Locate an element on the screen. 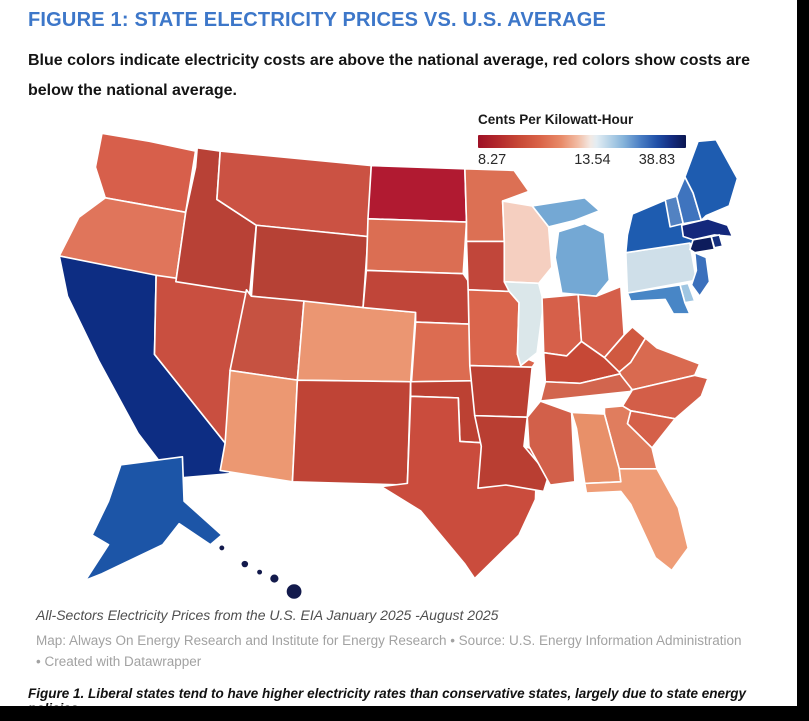  state-HI-maui is located at coordinates (274, 578).